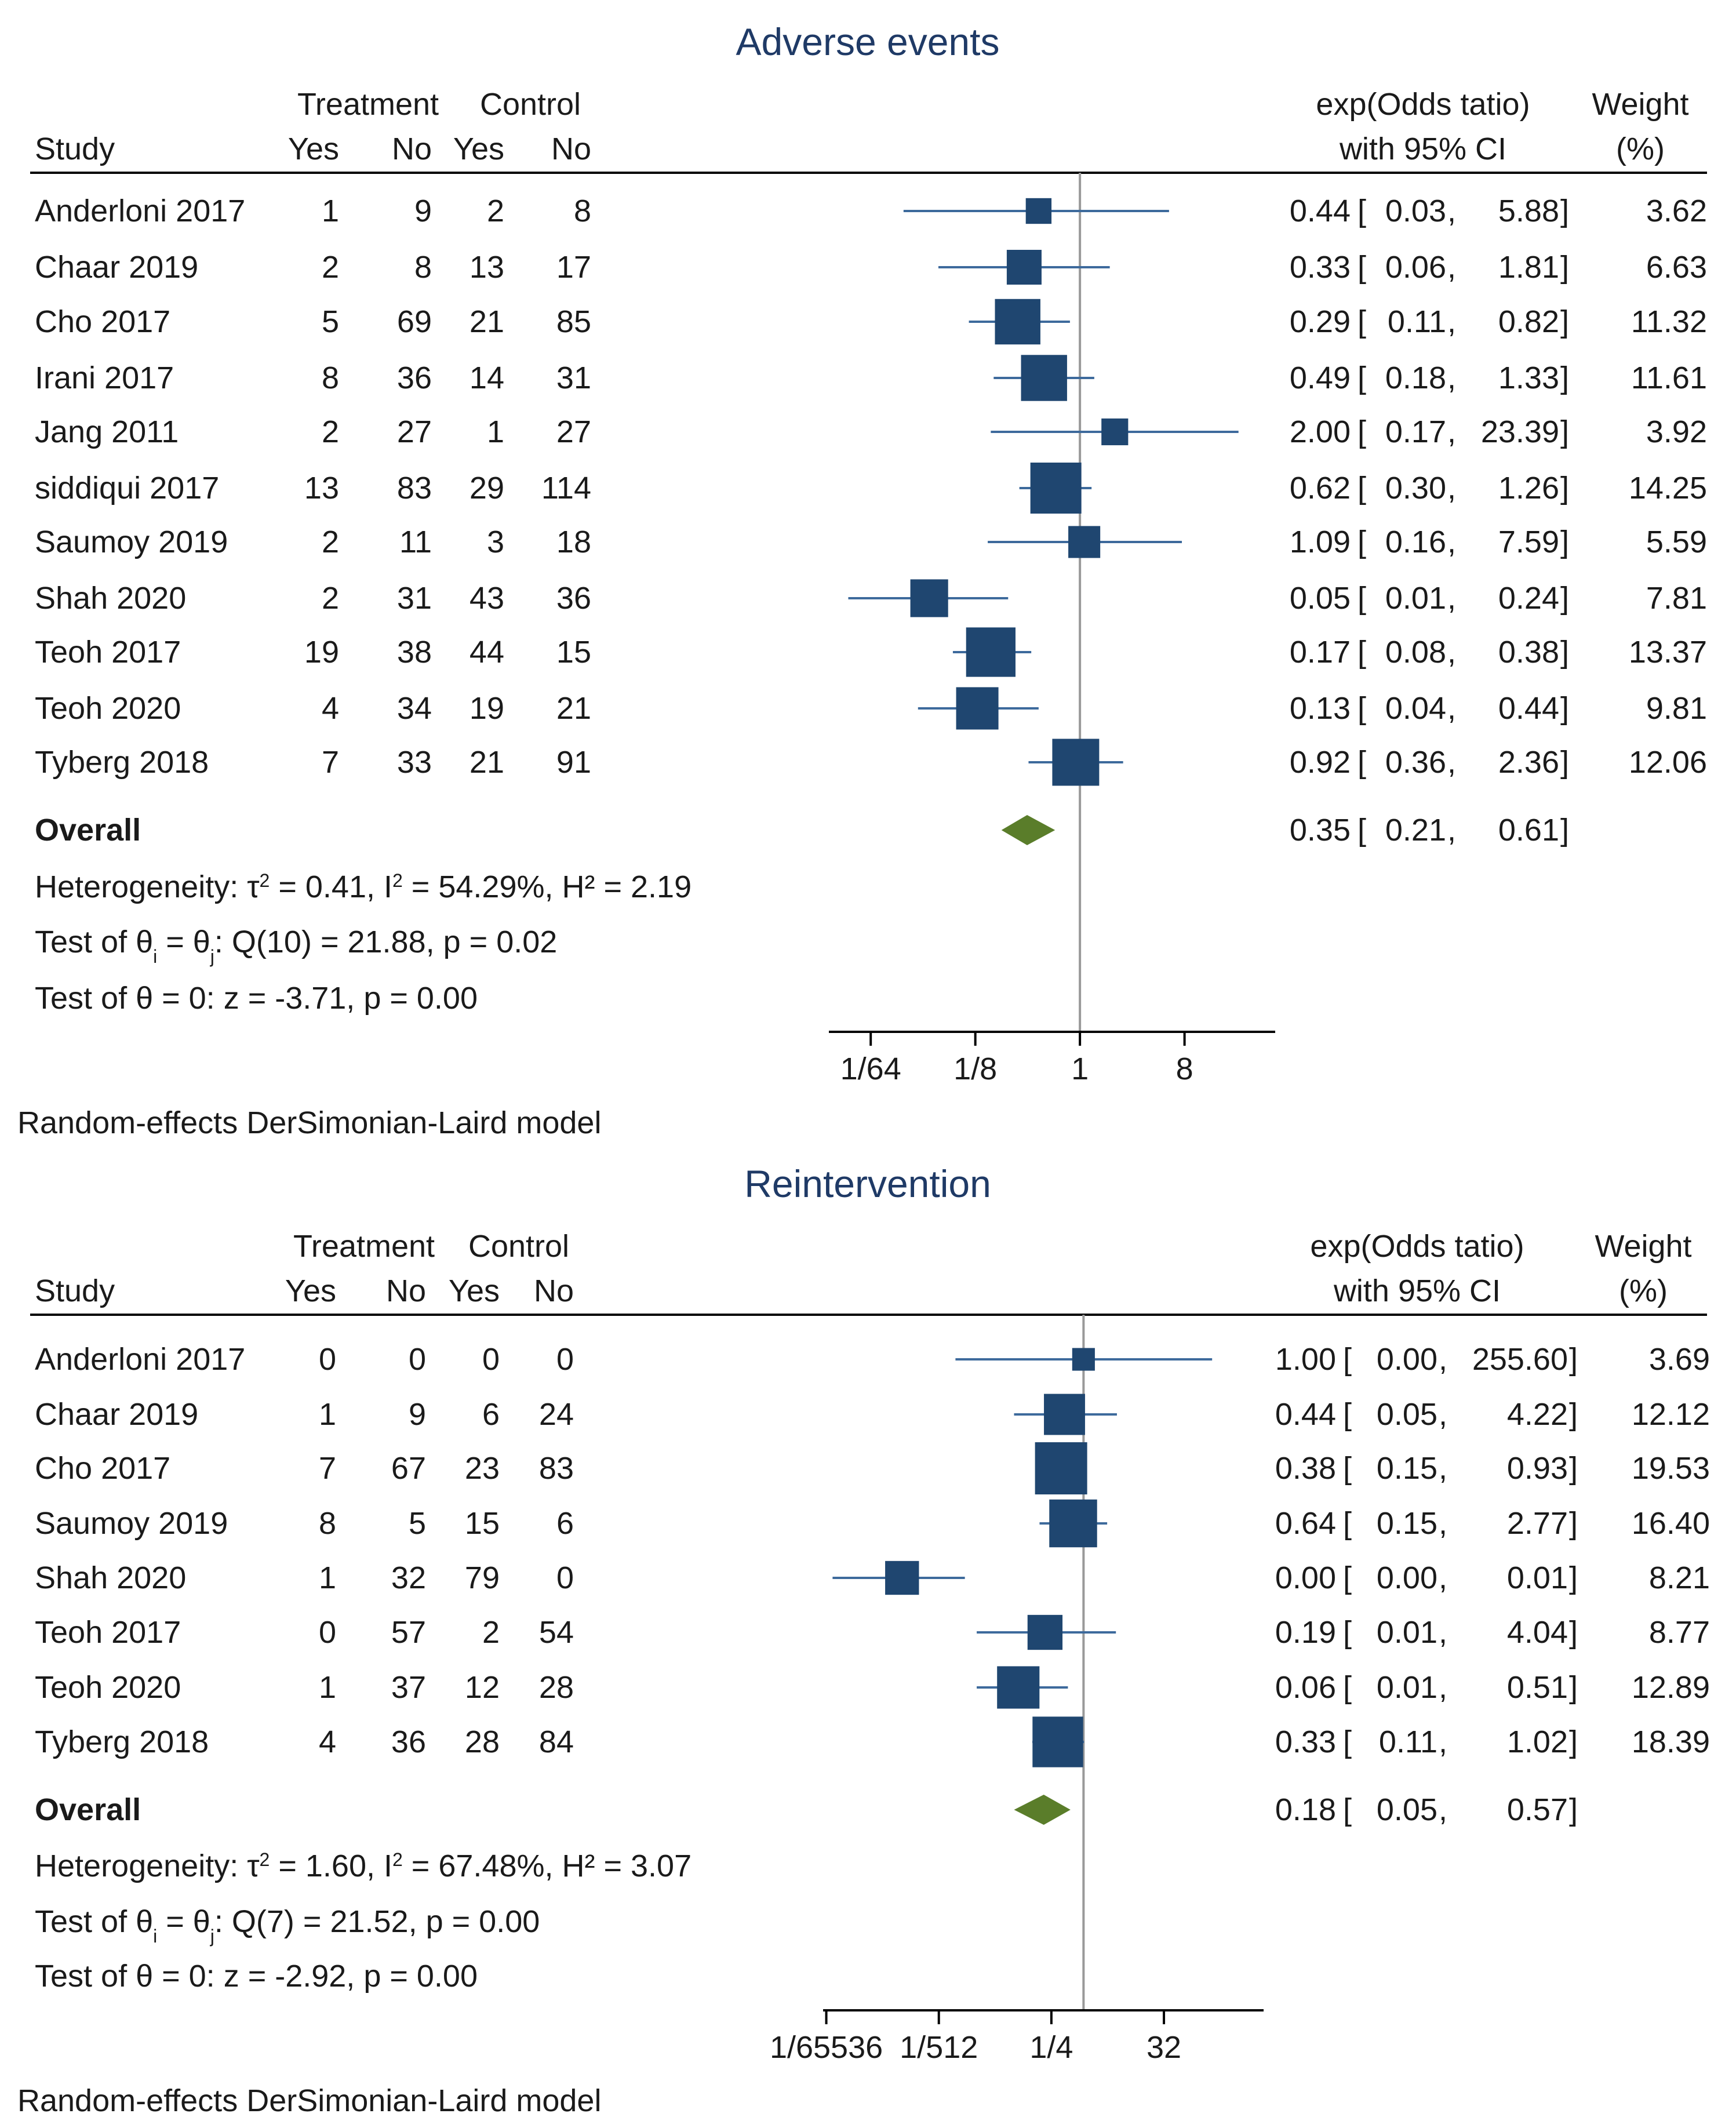 The height and width of the screenshot is (2128, 1736). What do you see at coordinates (1415, 268) in the screenshot?
I see `ci-lower: 0.06` at bounding box center [1415, 268].